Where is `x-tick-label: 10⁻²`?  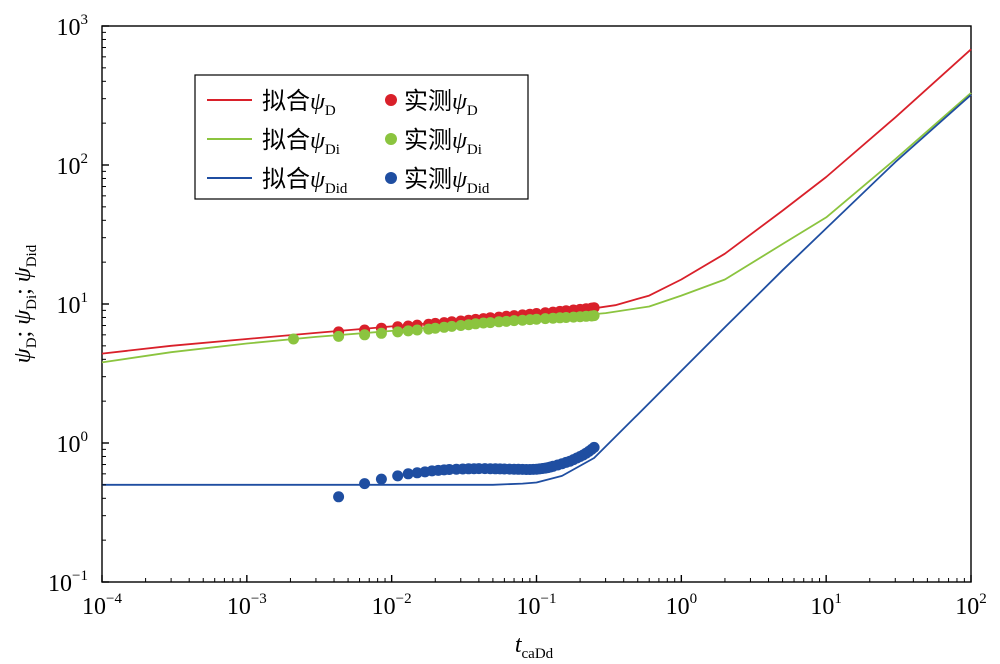 x-tick-label: 10⁻² is located at coordinates (392, 605).